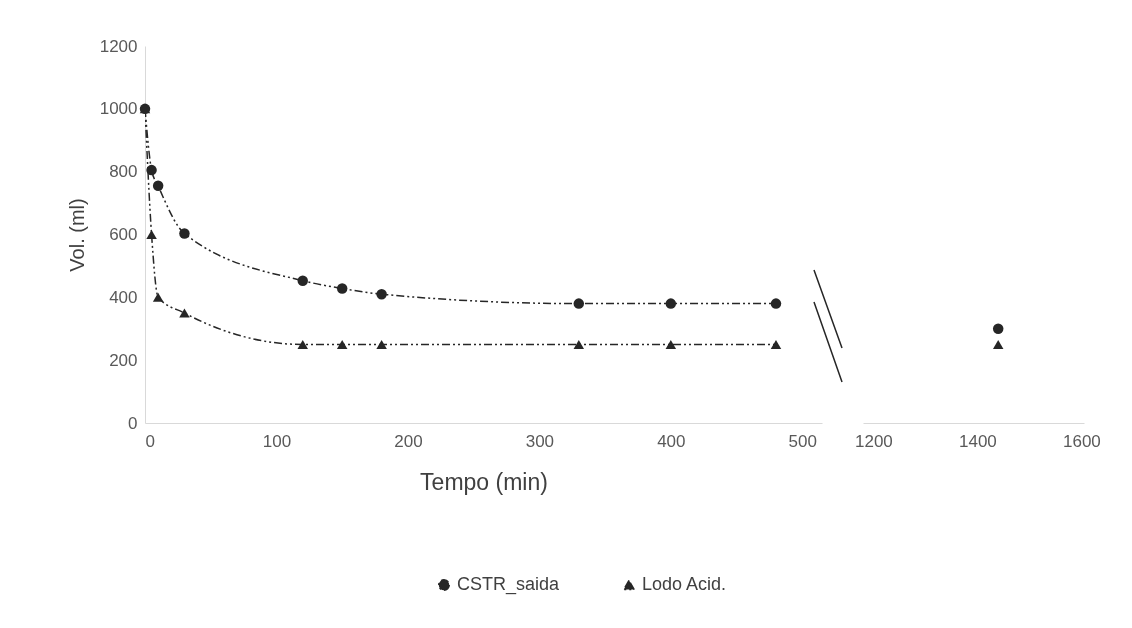  I want to click on y-axis-title: Vol. (ml), so click(76, 235).